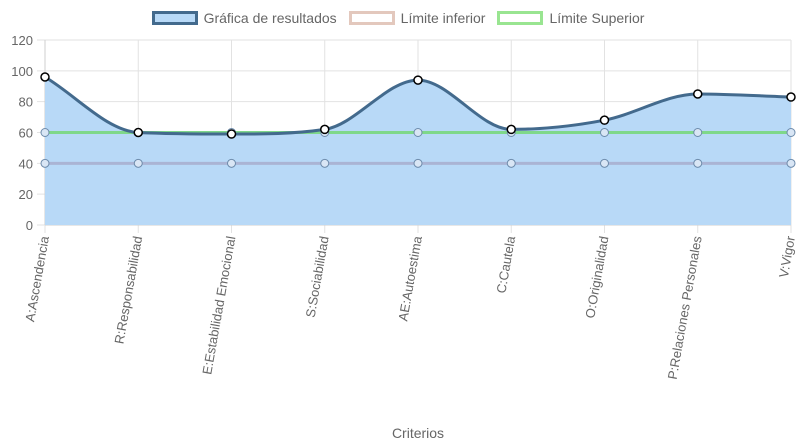  I want to click on y-tick-label: 0, so click(29, 225).